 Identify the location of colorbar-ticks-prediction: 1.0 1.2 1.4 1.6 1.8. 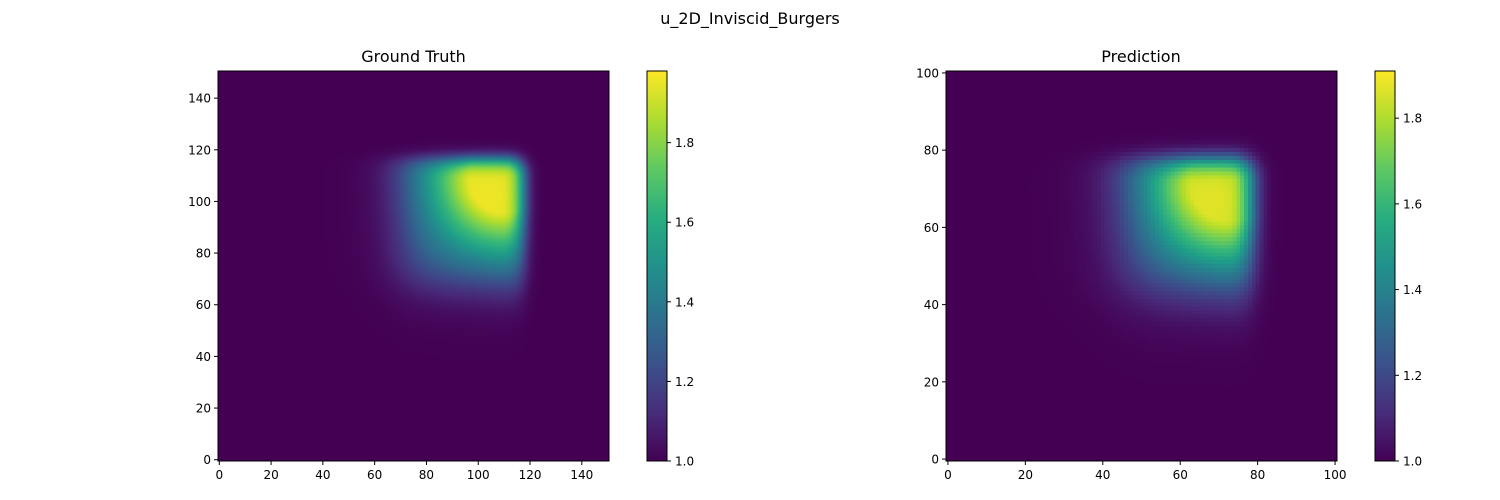
(1408, 290).